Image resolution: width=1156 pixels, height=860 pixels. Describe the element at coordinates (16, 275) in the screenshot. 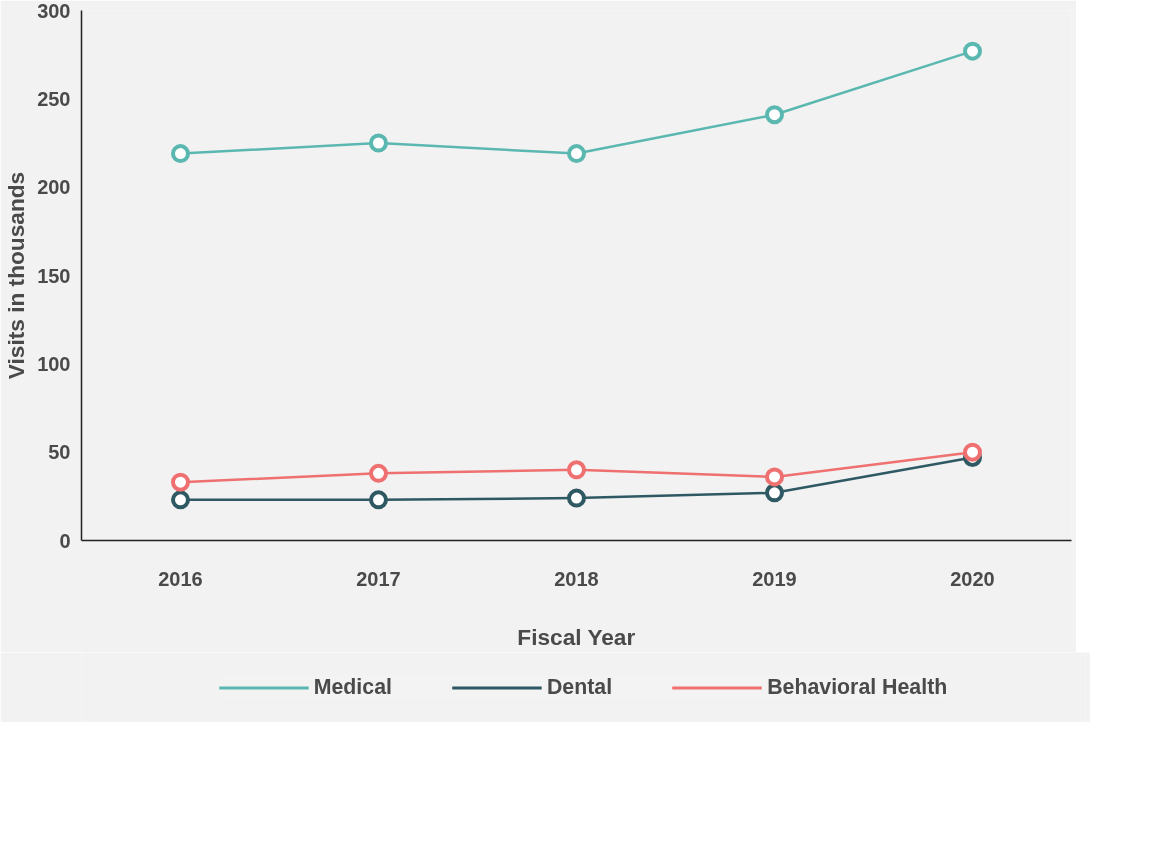

I see `y-axis-title: Visits in thousands` at that location.